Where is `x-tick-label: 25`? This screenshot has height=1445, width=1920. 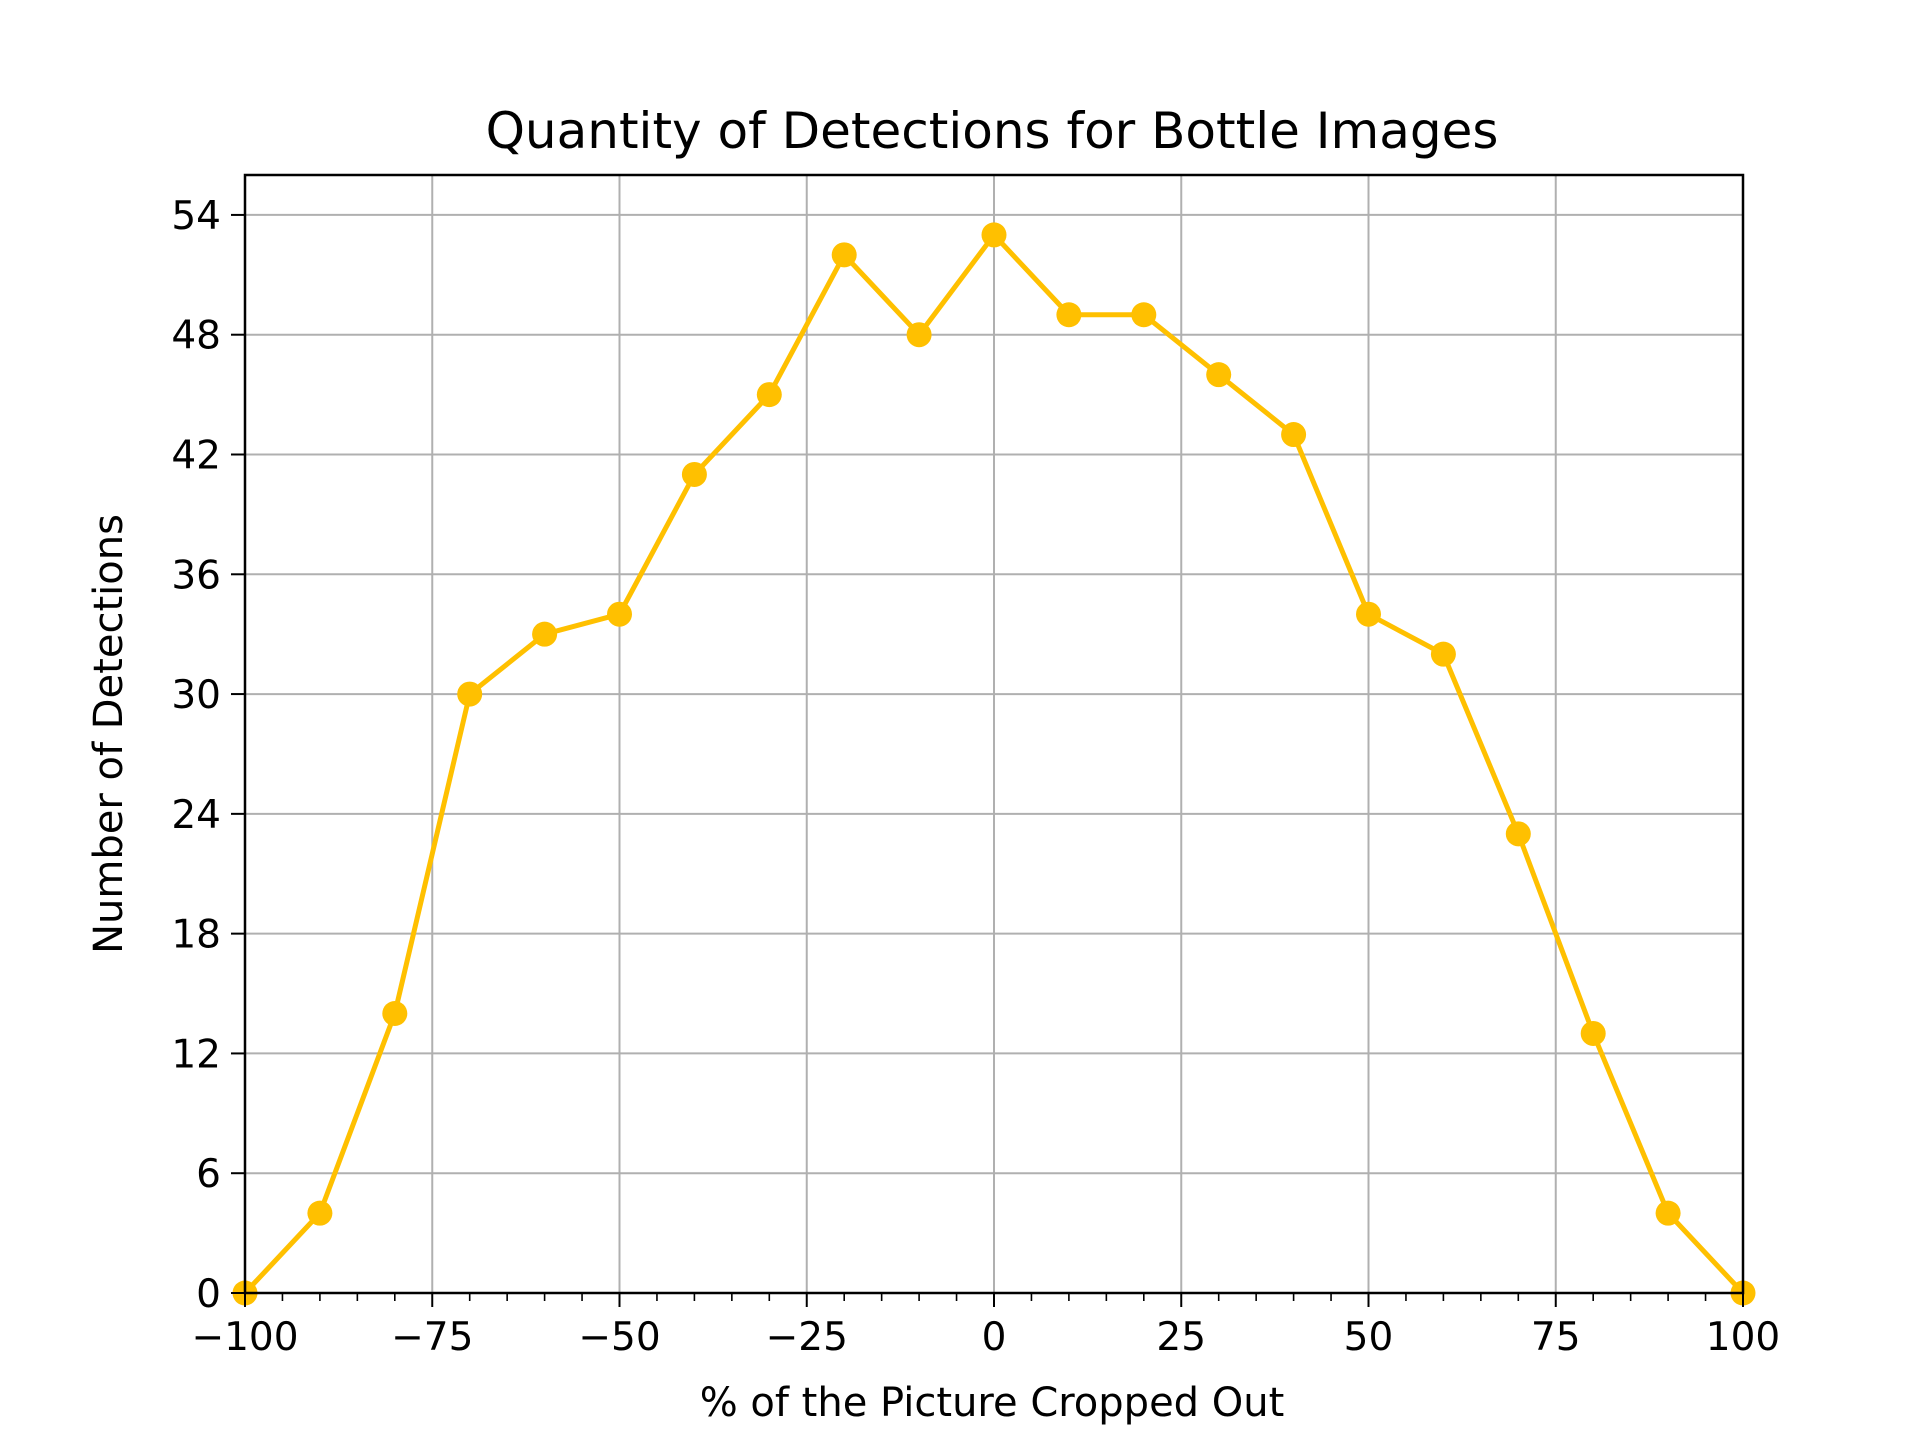 x-tick-label: 25 is located at coordinates (1181, 1337).